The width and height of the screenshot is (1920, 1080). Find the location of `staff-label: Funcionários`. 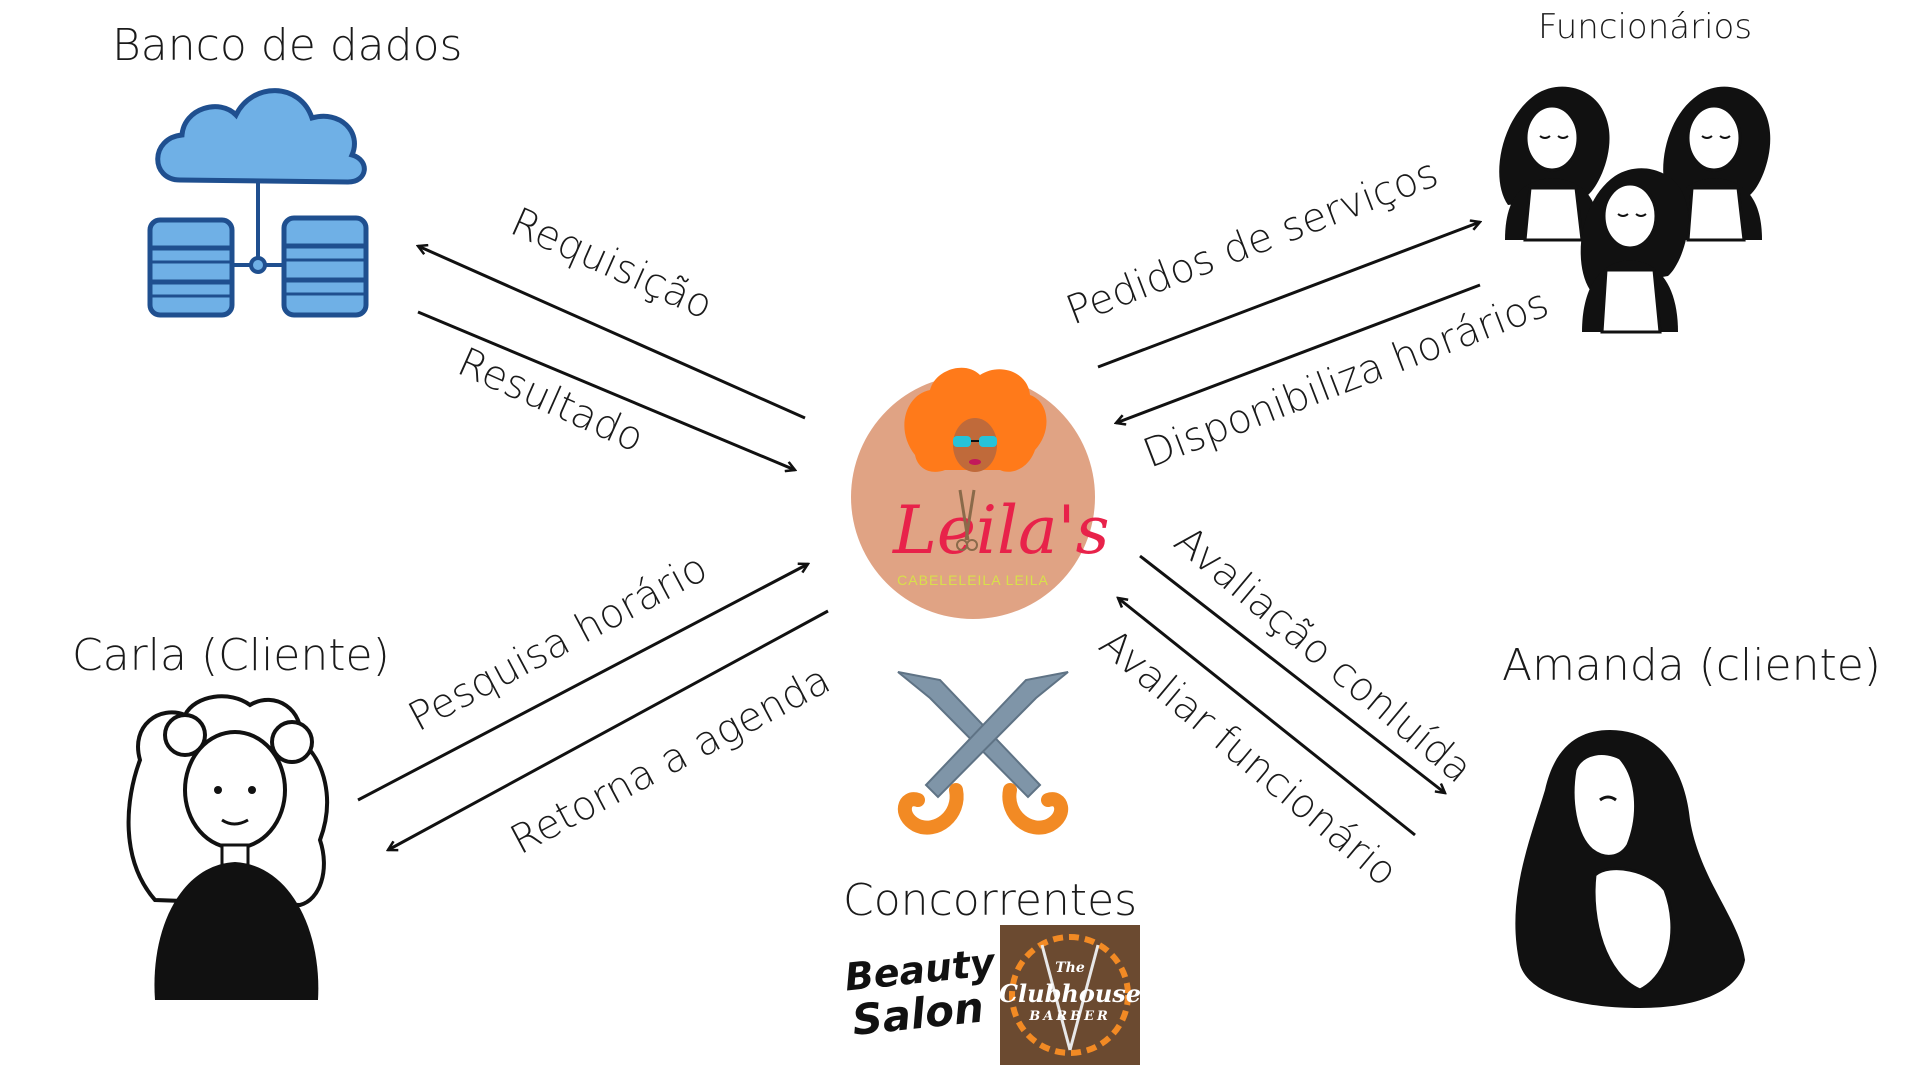

staff-label: Funcionários is located at coordinates (1645, 27).